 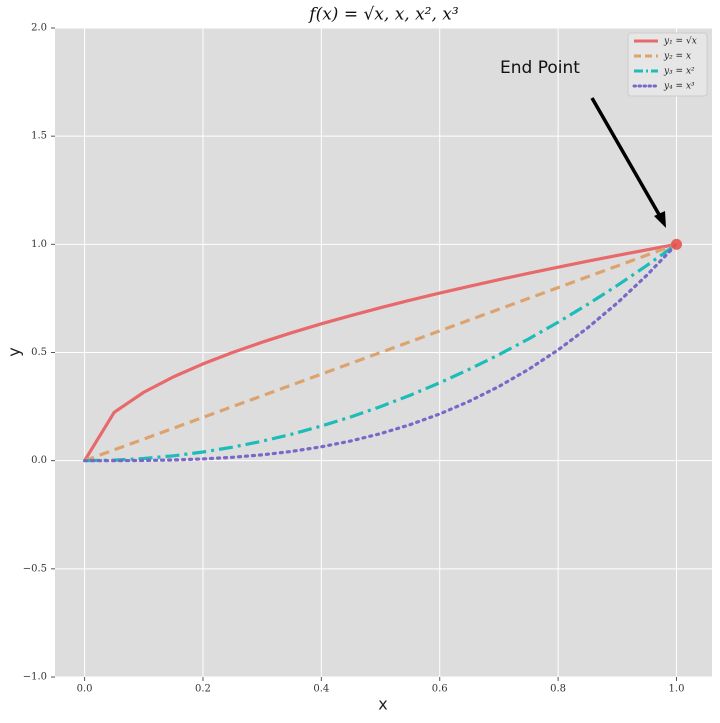 What do you see at coordinates (39, 244) in the screenshot?
I see `y-tick-label: 1.0` at bounding box center [39, 244].